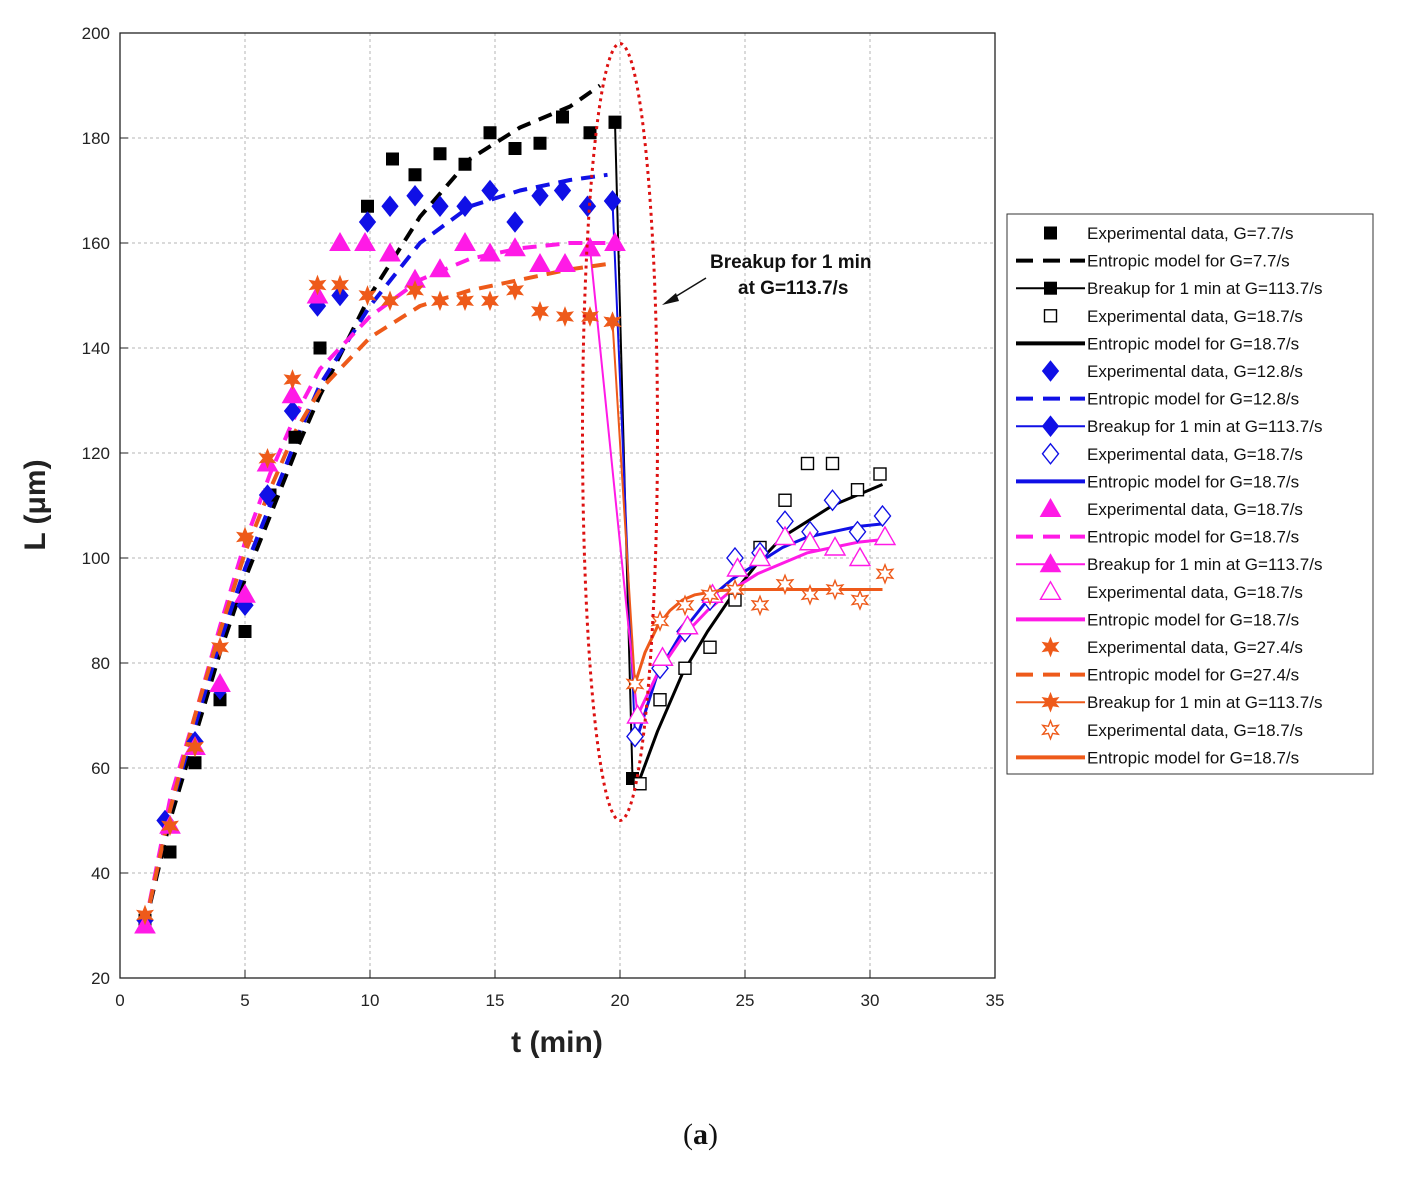  What do you see at coordinates (557, 1042) in the screenshot?
I see `x-axis-title: t (min)` at bounding box center [557, 1042].